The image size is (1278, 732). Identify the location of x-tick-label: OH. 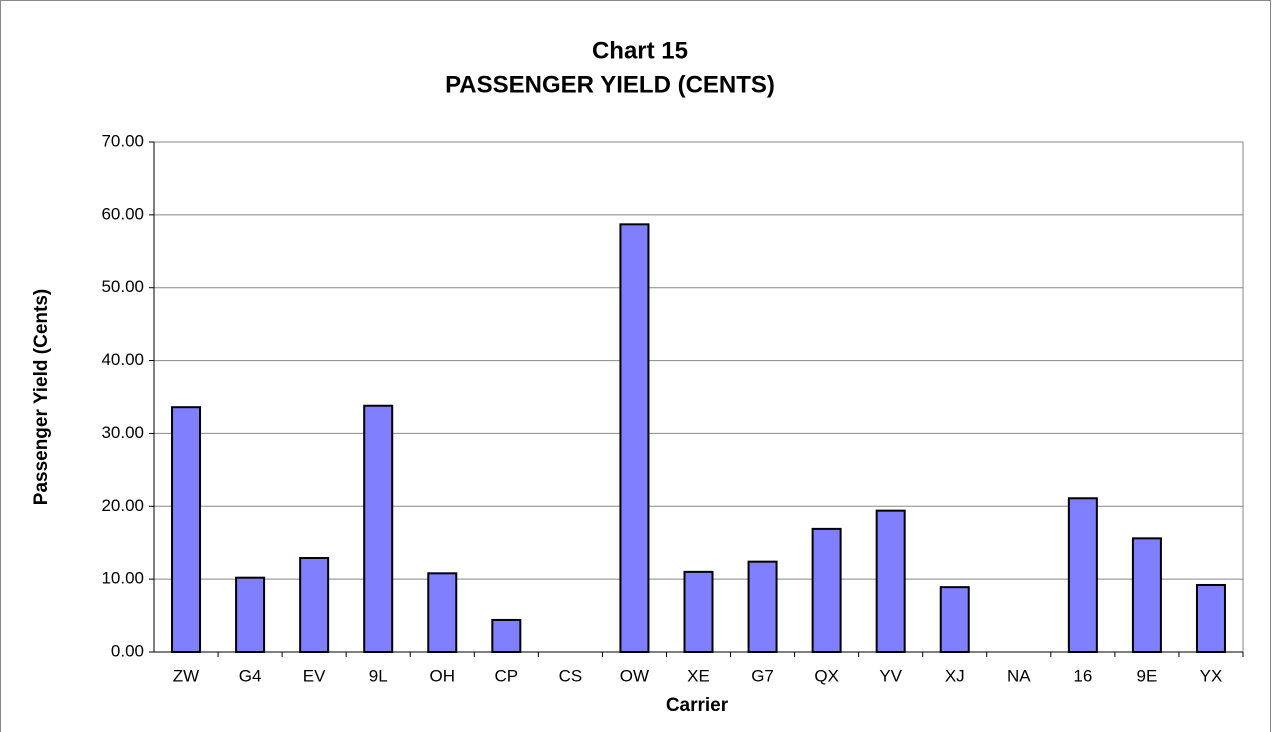
(443, 675).